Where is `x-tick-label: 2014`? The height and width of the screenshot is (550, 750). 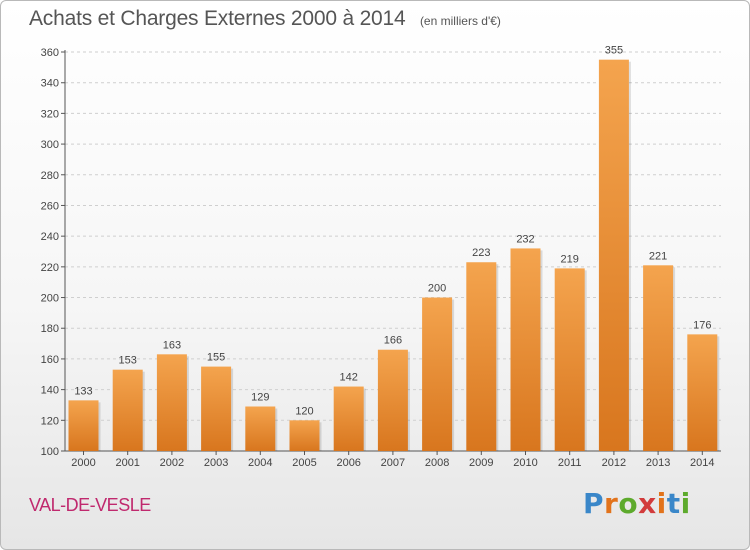
x-tick-label: 2014 is located at coordinates (702, 463).